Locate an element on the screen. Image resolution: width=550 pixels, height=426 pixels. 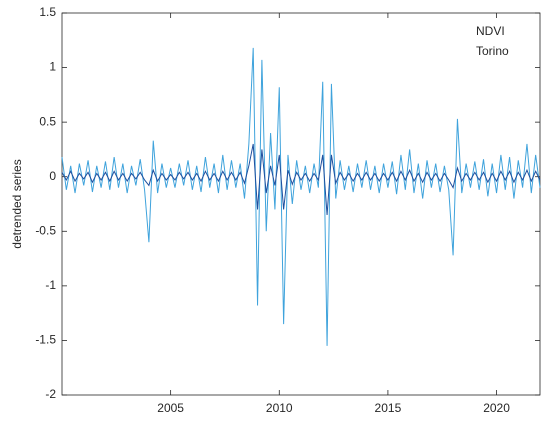
y-tick-label: 0 is located at coordinates (52, 176).